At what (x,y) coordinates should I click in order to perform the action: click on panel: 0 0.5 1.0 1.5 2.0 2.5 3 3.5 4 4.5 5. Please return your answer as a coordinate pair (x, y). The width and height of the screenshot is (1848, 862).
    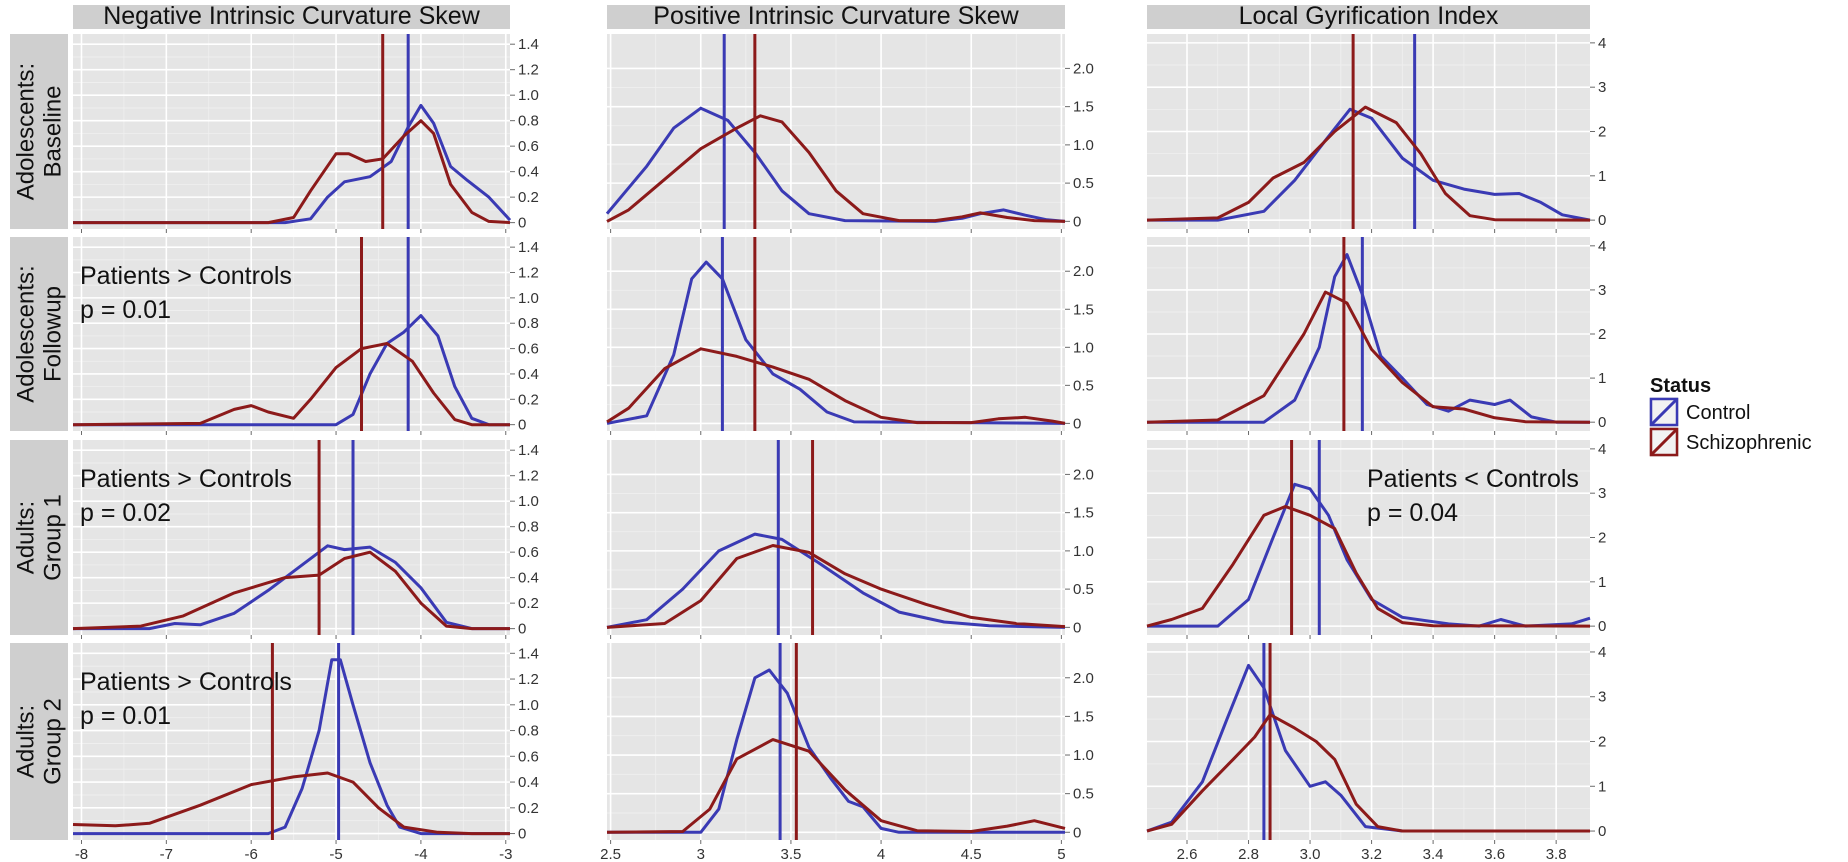
    Looking at the image, I should click on (847, 752).